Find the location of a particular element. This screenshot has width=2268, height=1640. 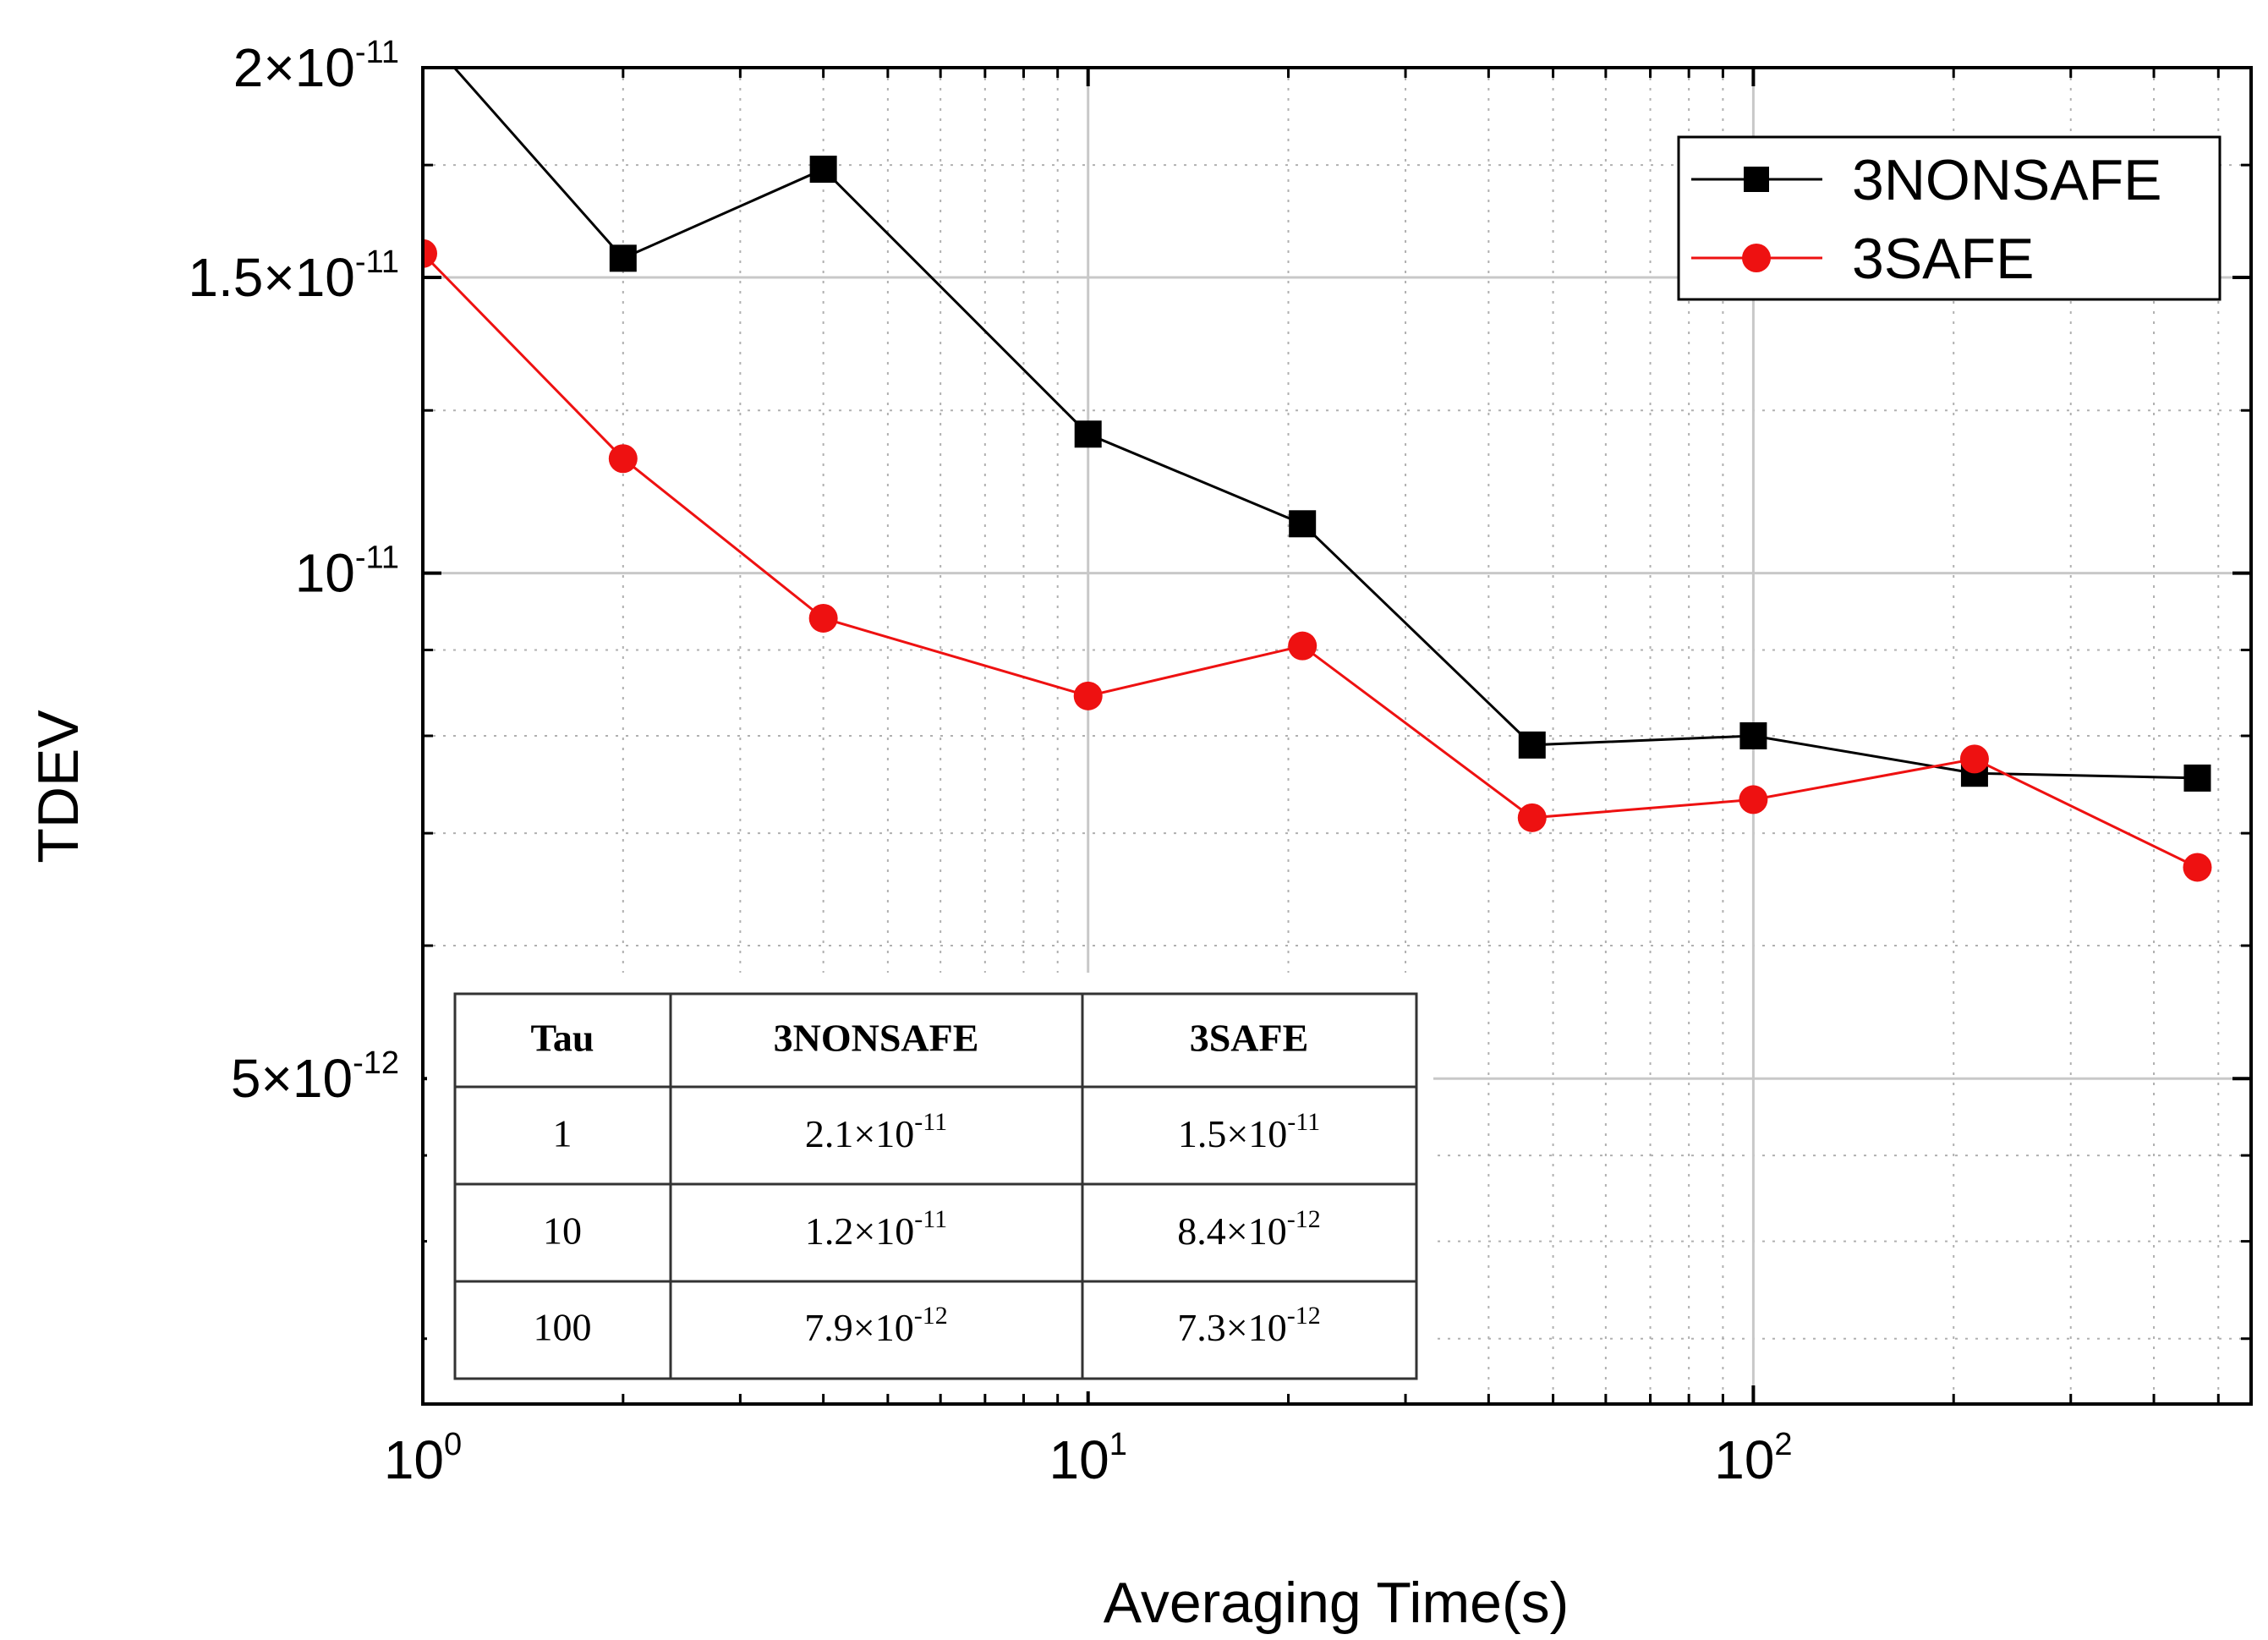

x-tick-label: 10¹ is located at coordinates (1088, 1458).